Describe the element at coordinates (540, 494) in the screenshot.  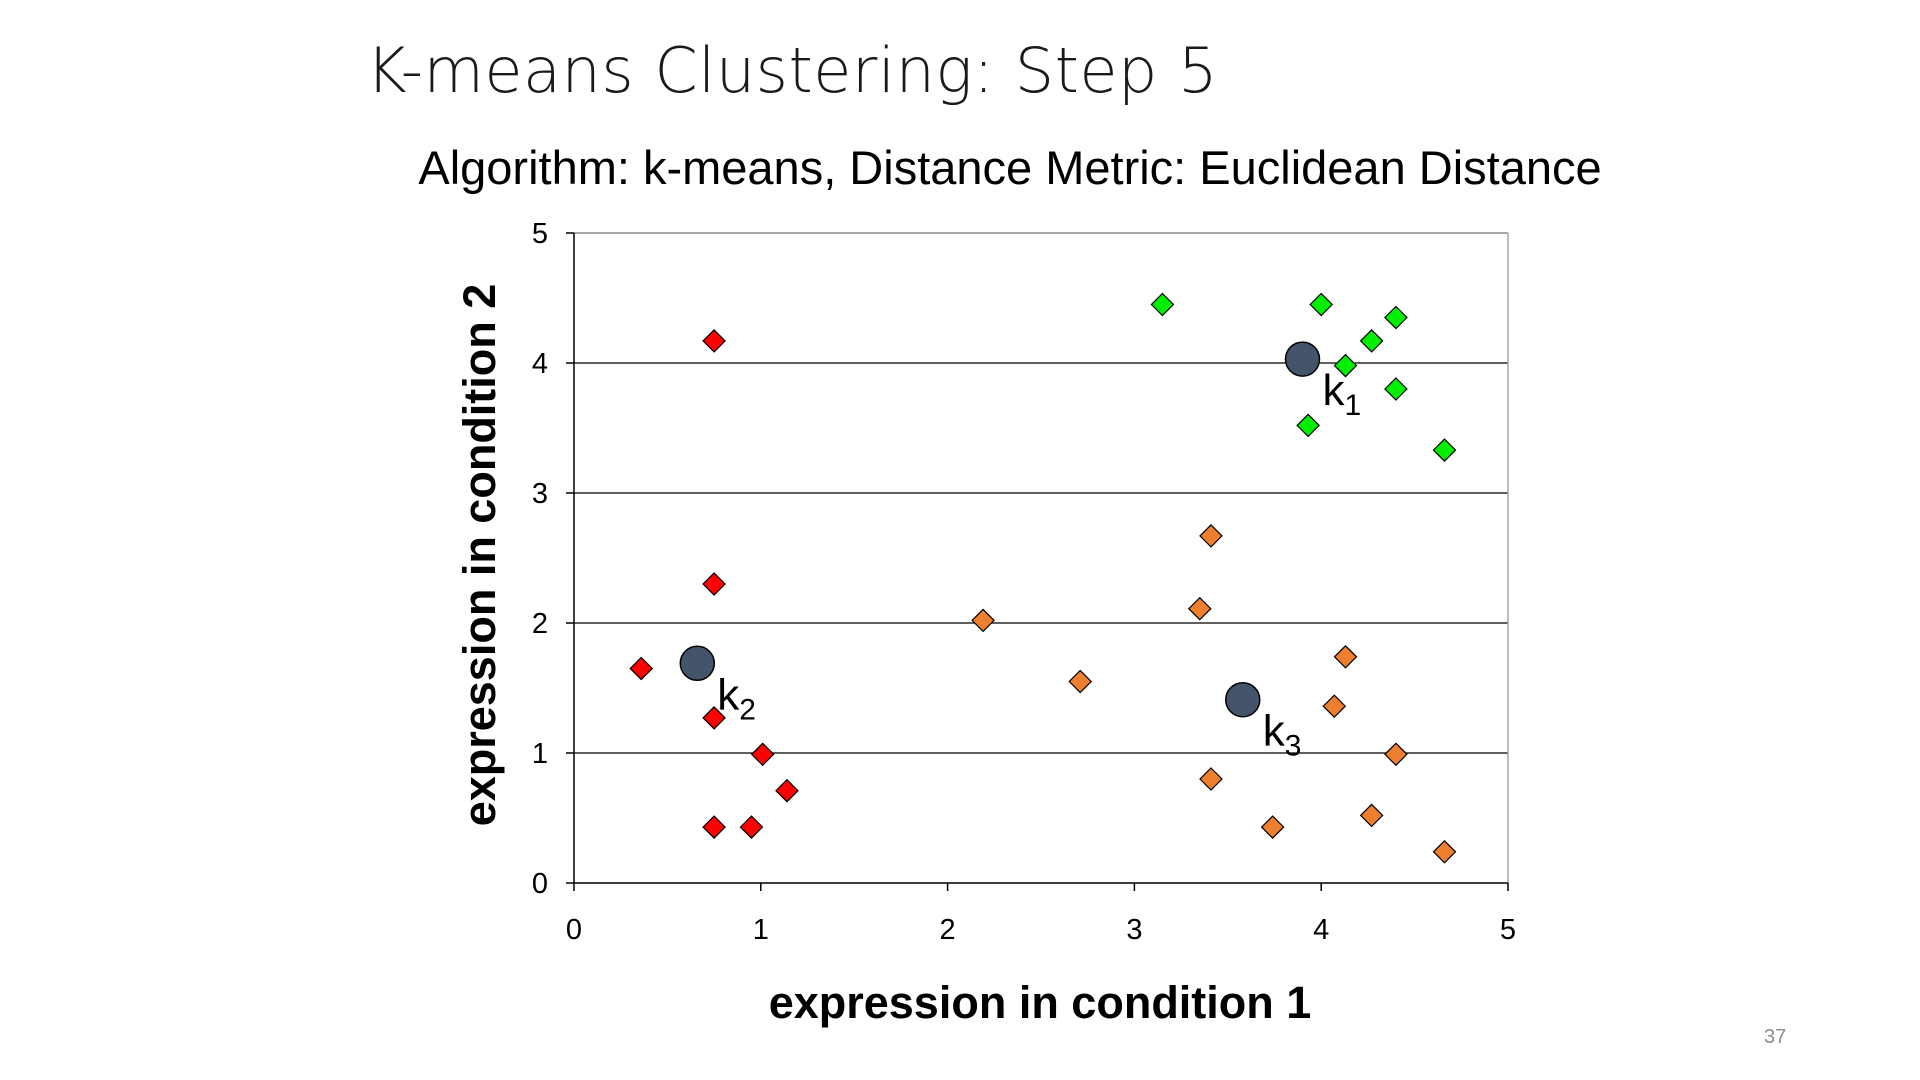
I see `y-tick-label: 3` at that location.